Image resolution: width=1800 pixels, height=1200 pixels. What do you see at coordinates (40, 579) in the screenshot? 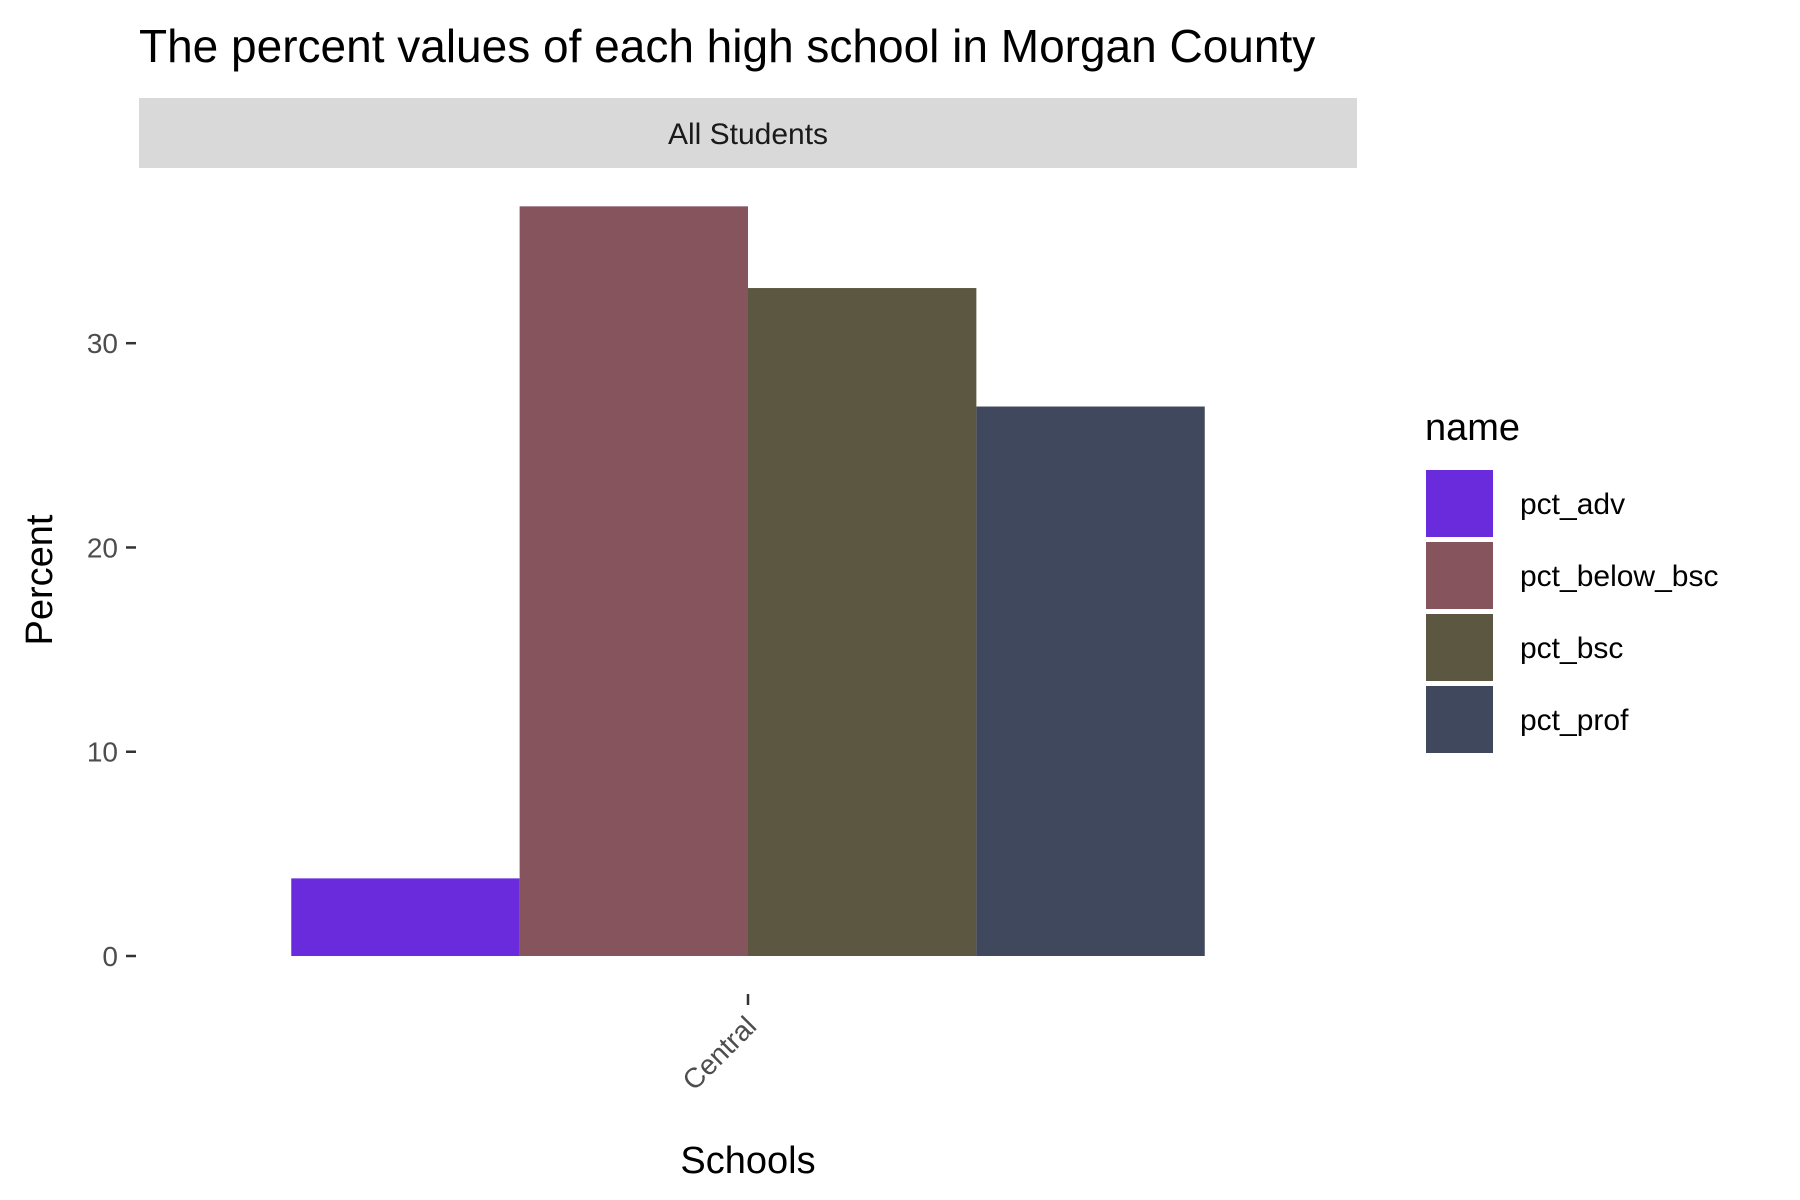
I see `y-axis-title: Percent` at bounding box center [40, 579].